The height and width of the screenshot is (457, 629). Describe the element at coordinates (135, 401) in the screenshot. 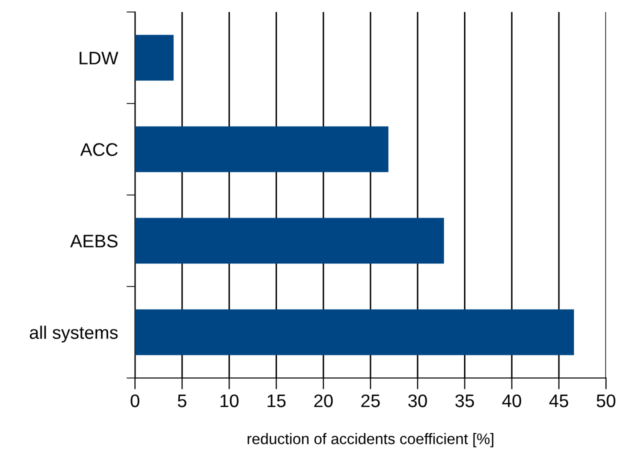

I see `x-tick-label: 0` at that location.